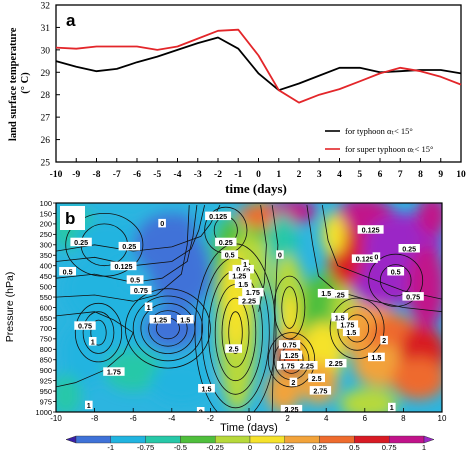 Image resolution: width=474 pixels, height=451 pixels. Describe the element at coordinates (258, 66) in the screenshot. I see `panel-a-series-lines` at that location.